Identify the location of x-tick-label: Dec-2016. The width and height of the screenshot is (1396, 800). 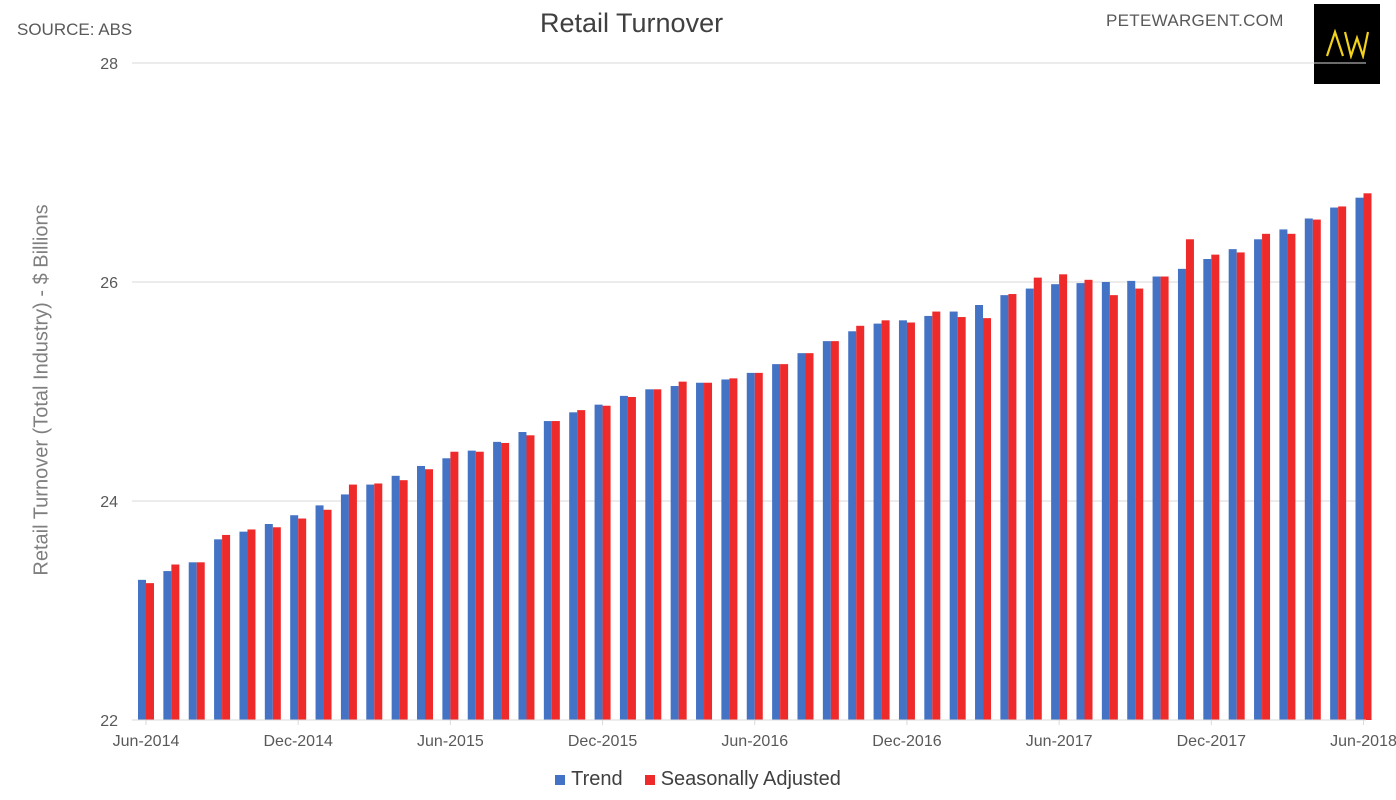
(906, 741).